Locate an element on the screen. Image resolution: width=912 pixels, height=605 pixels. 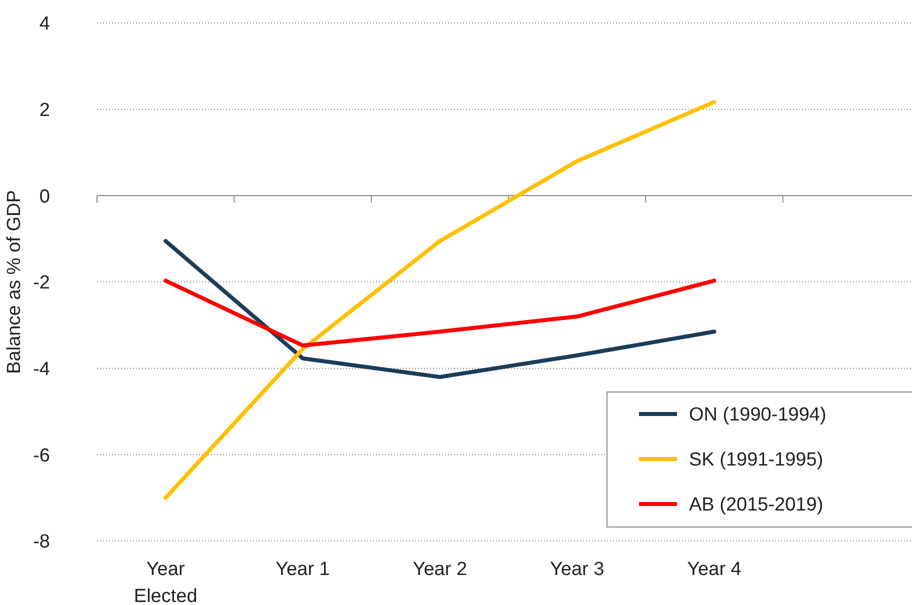
y-tick-label: -4 is located at coordinates (41, 369).